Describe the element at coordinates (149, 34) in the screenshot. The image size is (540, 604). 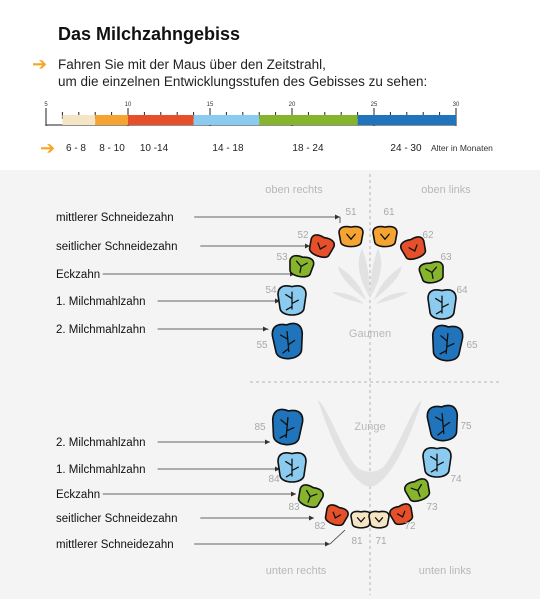
I see `page-title: Das Milchzahngebiss` at that location.